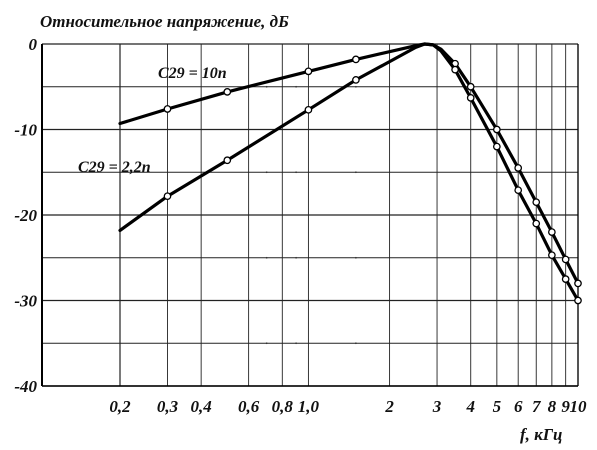 This screenshot has height=450, width=597. What do you see at coordinates (25, 215) in the screenshot?
I see `y-tick-label: -20` at bounding box center [25, 215].